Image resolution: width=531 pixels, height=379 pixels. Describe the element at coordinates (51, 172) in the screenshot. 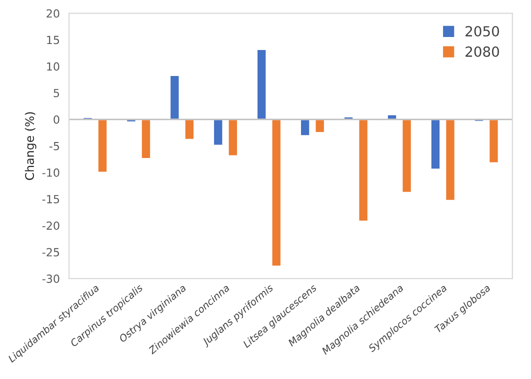

I see `y-tick-label: -10` at that location.